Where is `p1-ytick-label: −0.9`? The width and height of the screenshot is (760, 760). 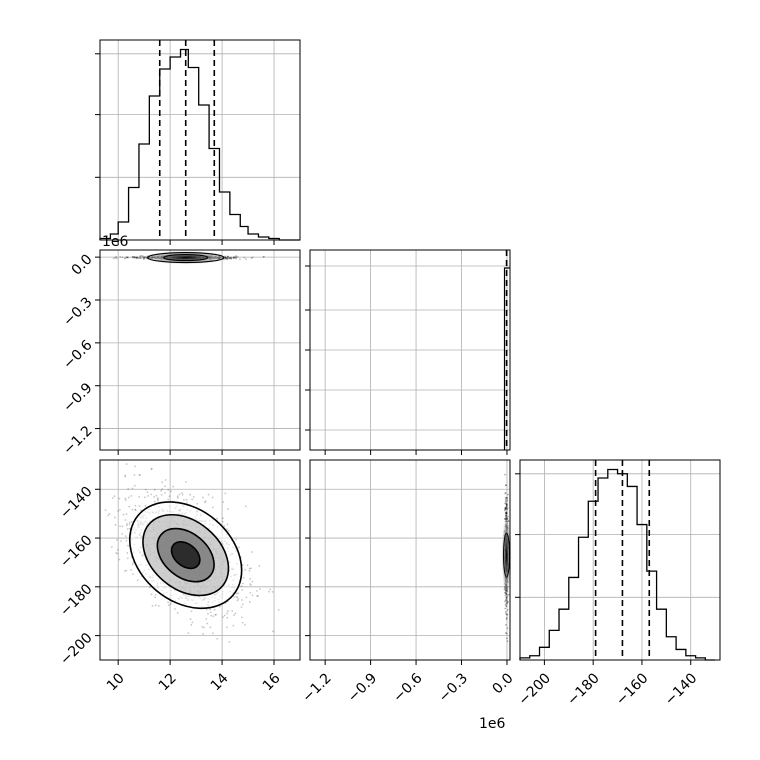
p1-ytick-label: −0.9 is located at coordinates (77, 397).